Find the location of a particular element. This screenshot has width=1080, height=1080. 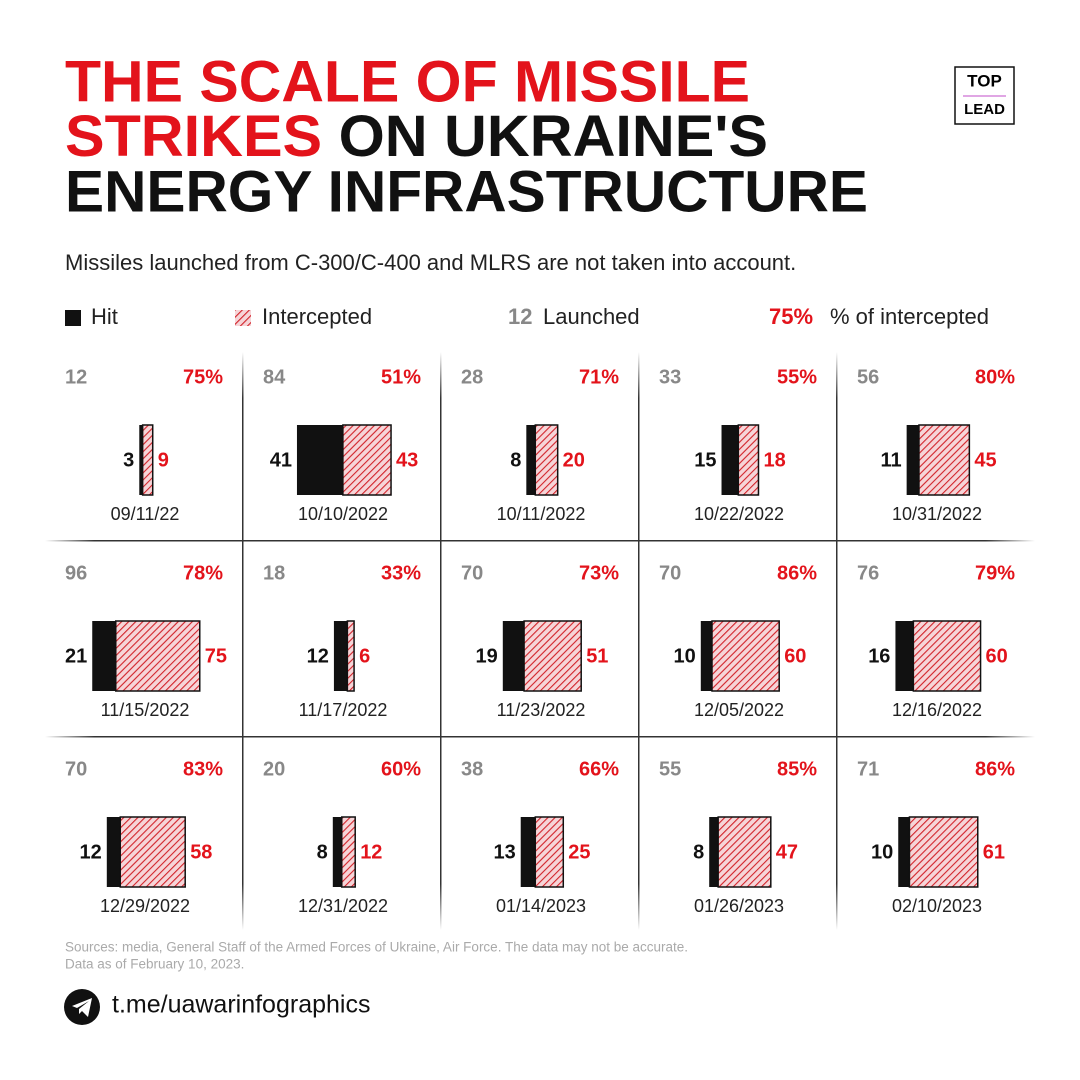

legend-swatch-intercepted is located at coordinates (243, 318).